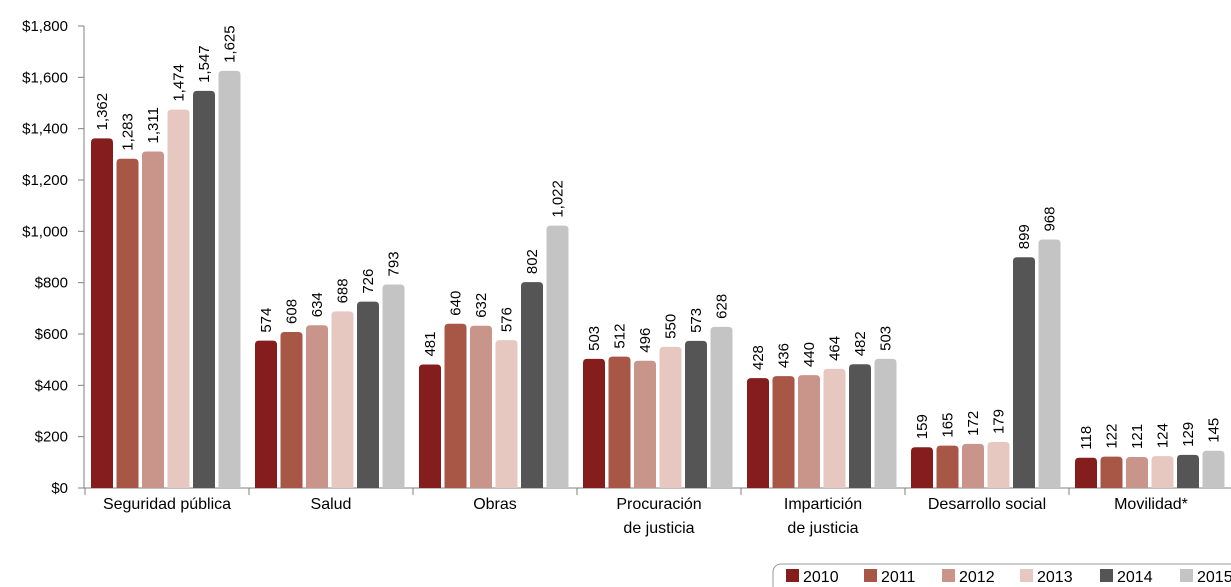 Image resolution: width=1231 pixels, height=587 pixels. What do you see at coordinates (45, 77) in the screenshot?
I see `y-tick-label: $1,600` at bounding box center [45, 77].